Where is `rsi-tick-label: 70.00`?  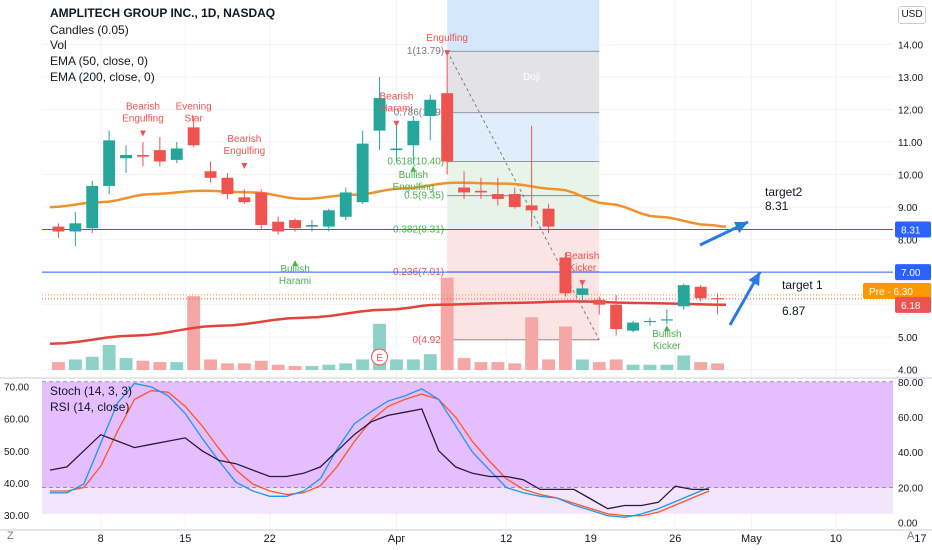
rsi-tick-label: 70.00 is located at coordinates (16, 387).